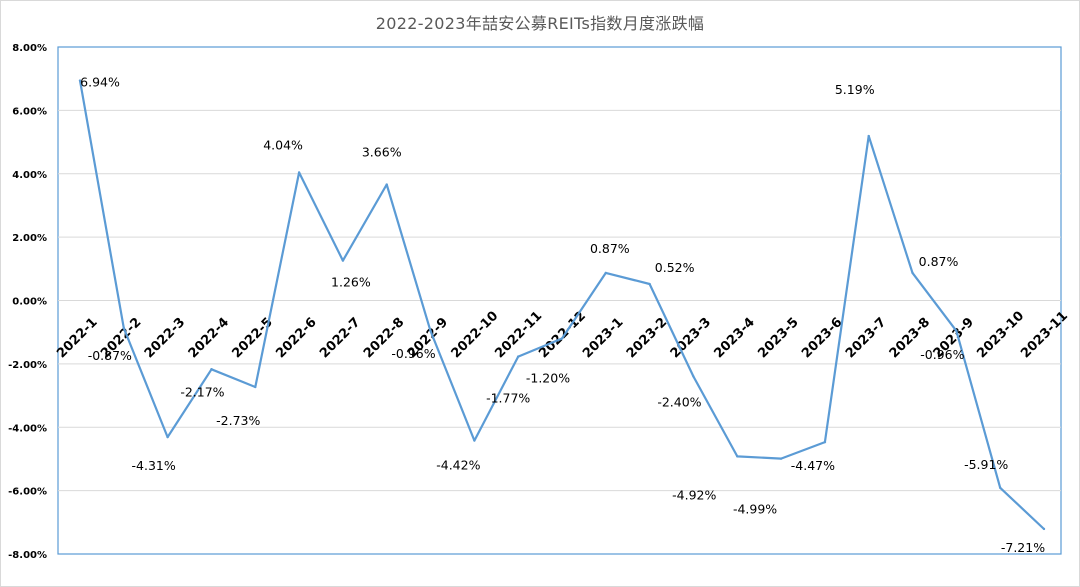 The height and width of the screenshot is (587, 1080). I want to click on chart-title: 2022-2023年喆安公募REITs指数月度涨跌幅, so click(540, 23).